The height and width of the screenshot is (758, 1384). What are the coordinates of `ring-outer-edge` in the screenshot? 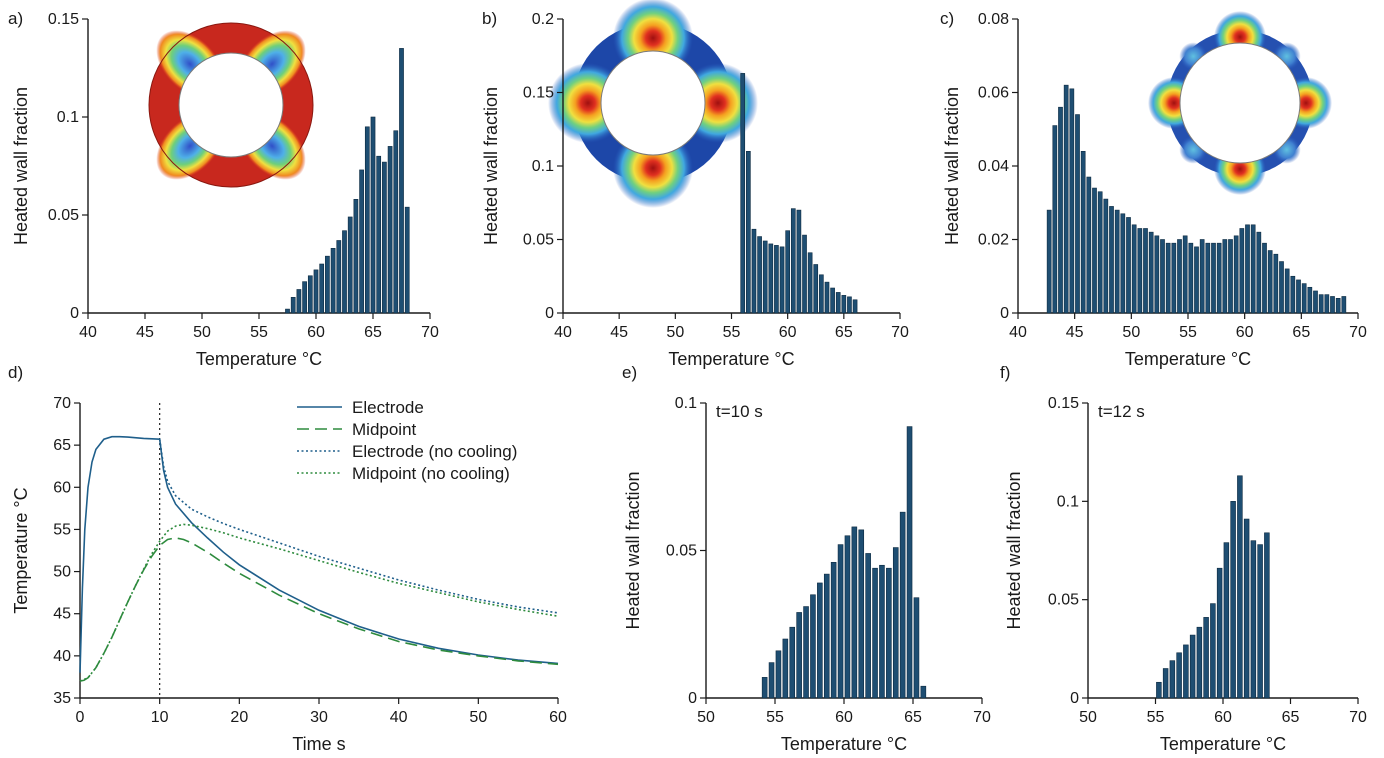 It's located at (231, 105).